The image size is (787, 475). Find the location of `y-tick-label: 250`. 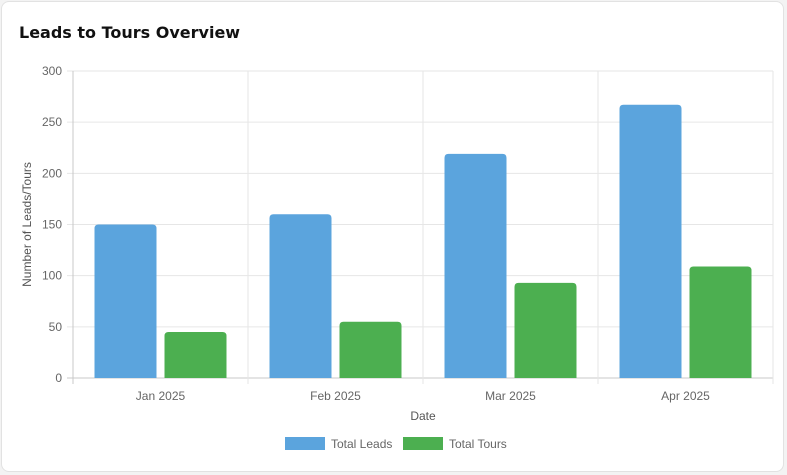

y-tick-label: 250 is located at coordinates (52, 122).